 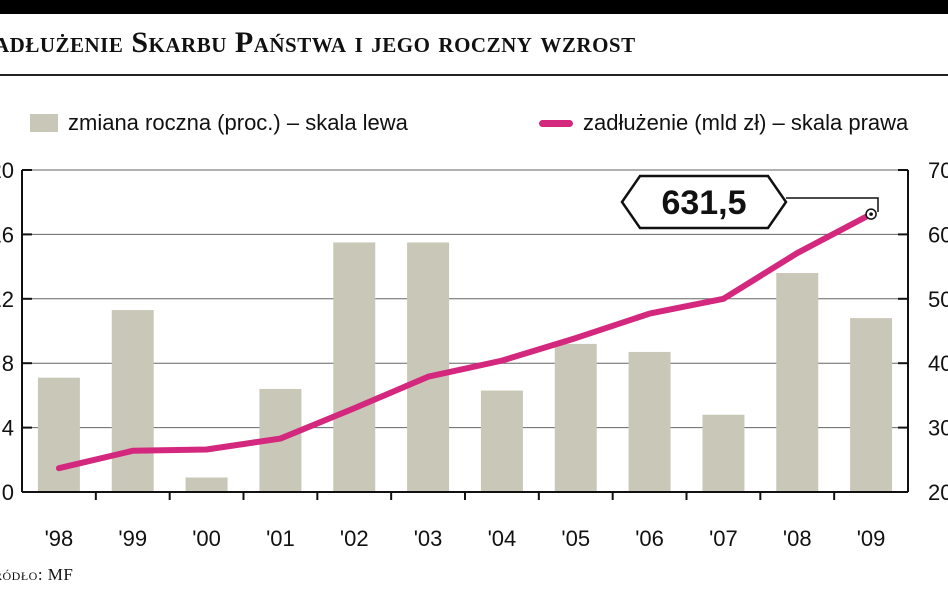 I want to click on right-tick-label: 50, so click(x=938, y=299).